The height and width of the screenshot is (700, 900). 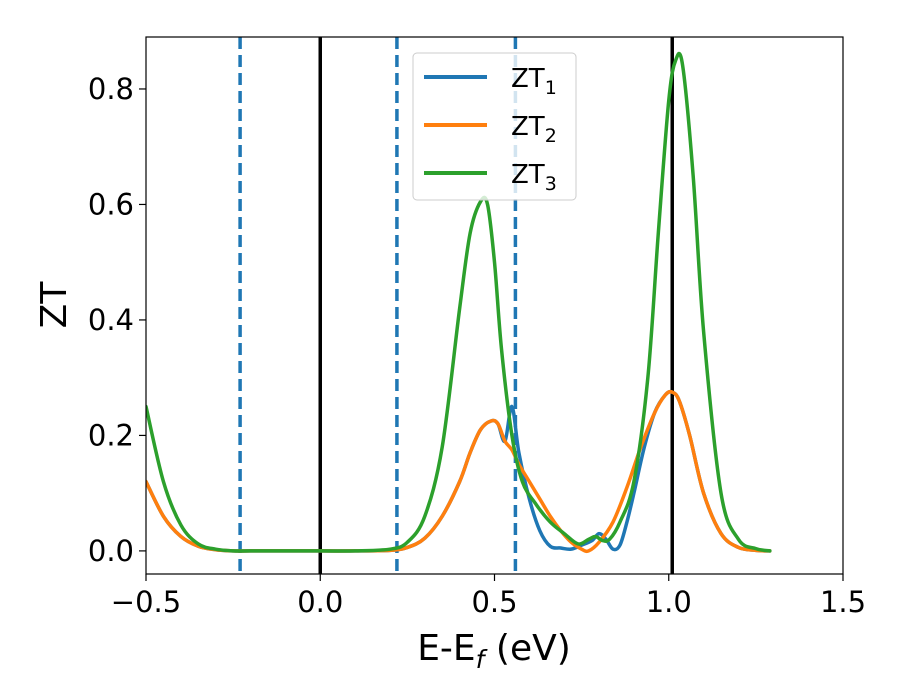 What do you see at coordinates (111, 320) in the screenshot?
I see `y-tick-label: 0.4` at bounding box center [111, 320].